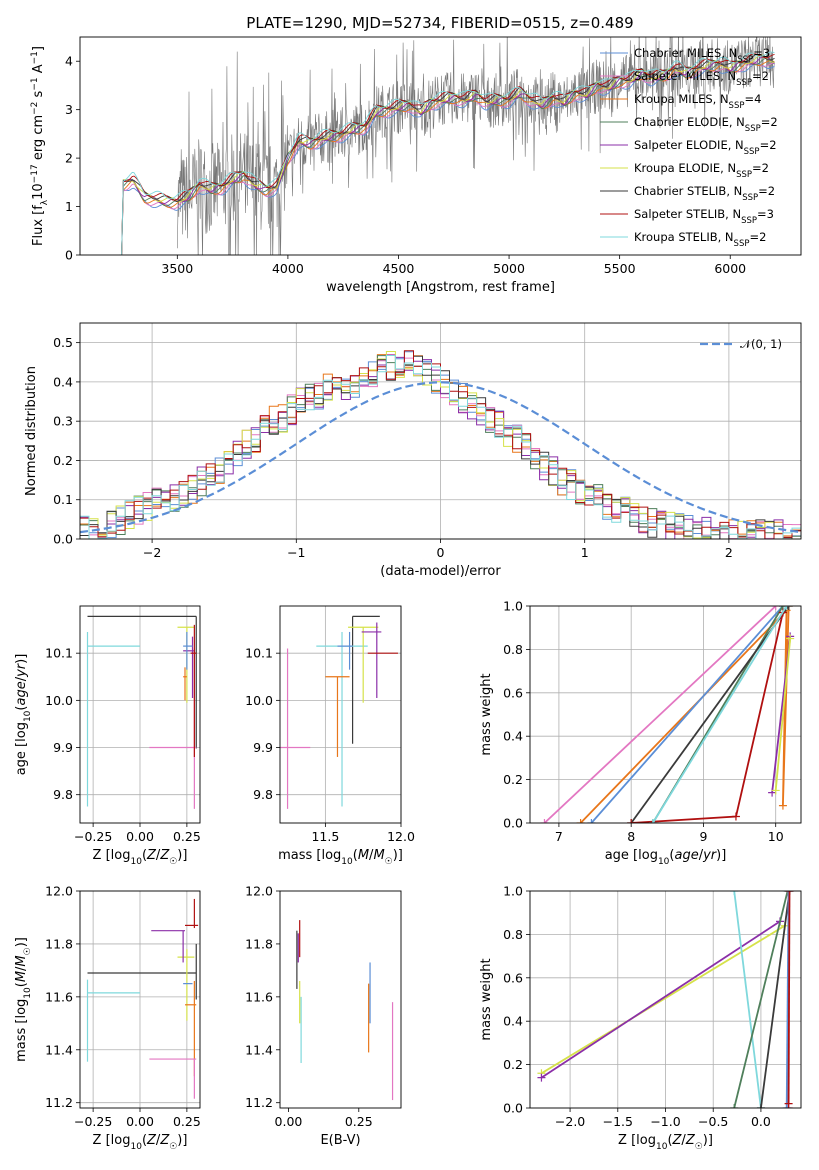  What do you see at coordinates (35, 108) in the screenshot?
I see `label-part: −2` at bounding box center [35, 108].